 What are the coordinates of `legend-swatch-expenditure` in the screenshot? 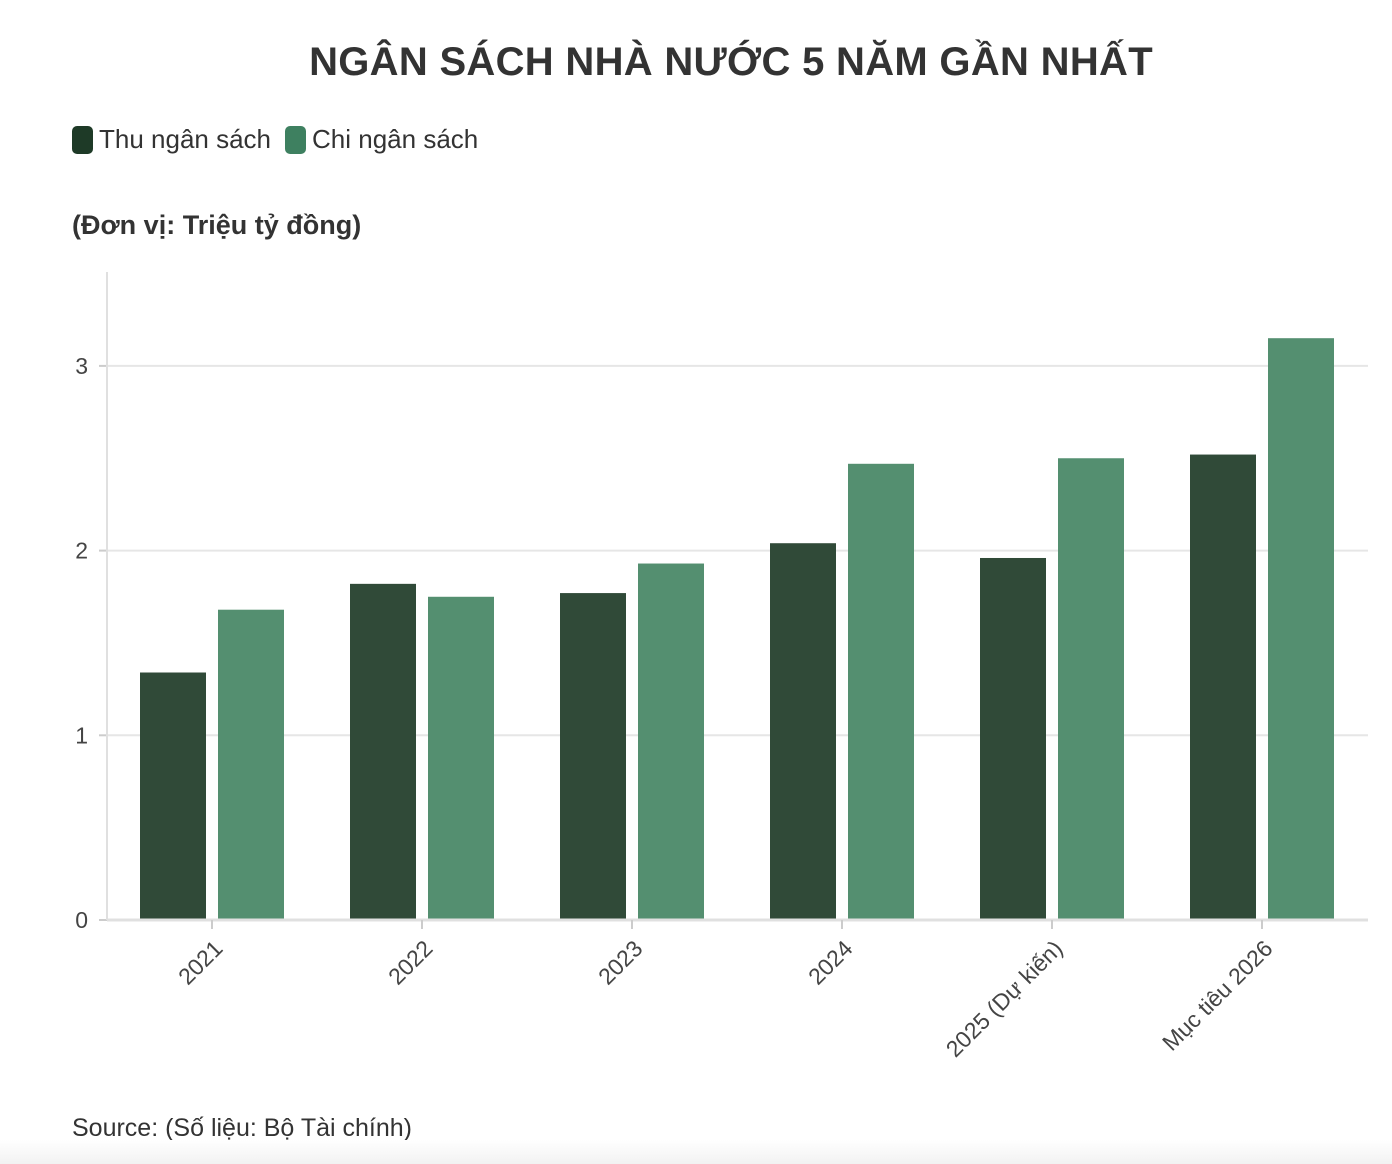 It's located at (296, 139).